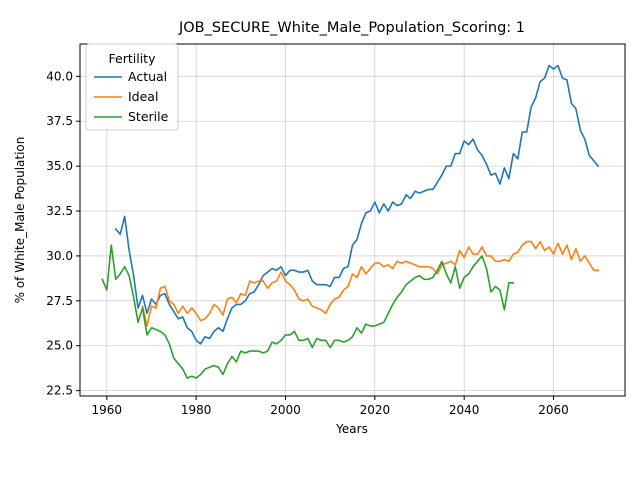  What do you see at coordinates (133, 58) in the screenshot?
I see `legend-title: Fertility` at bounding box center [133, 58].